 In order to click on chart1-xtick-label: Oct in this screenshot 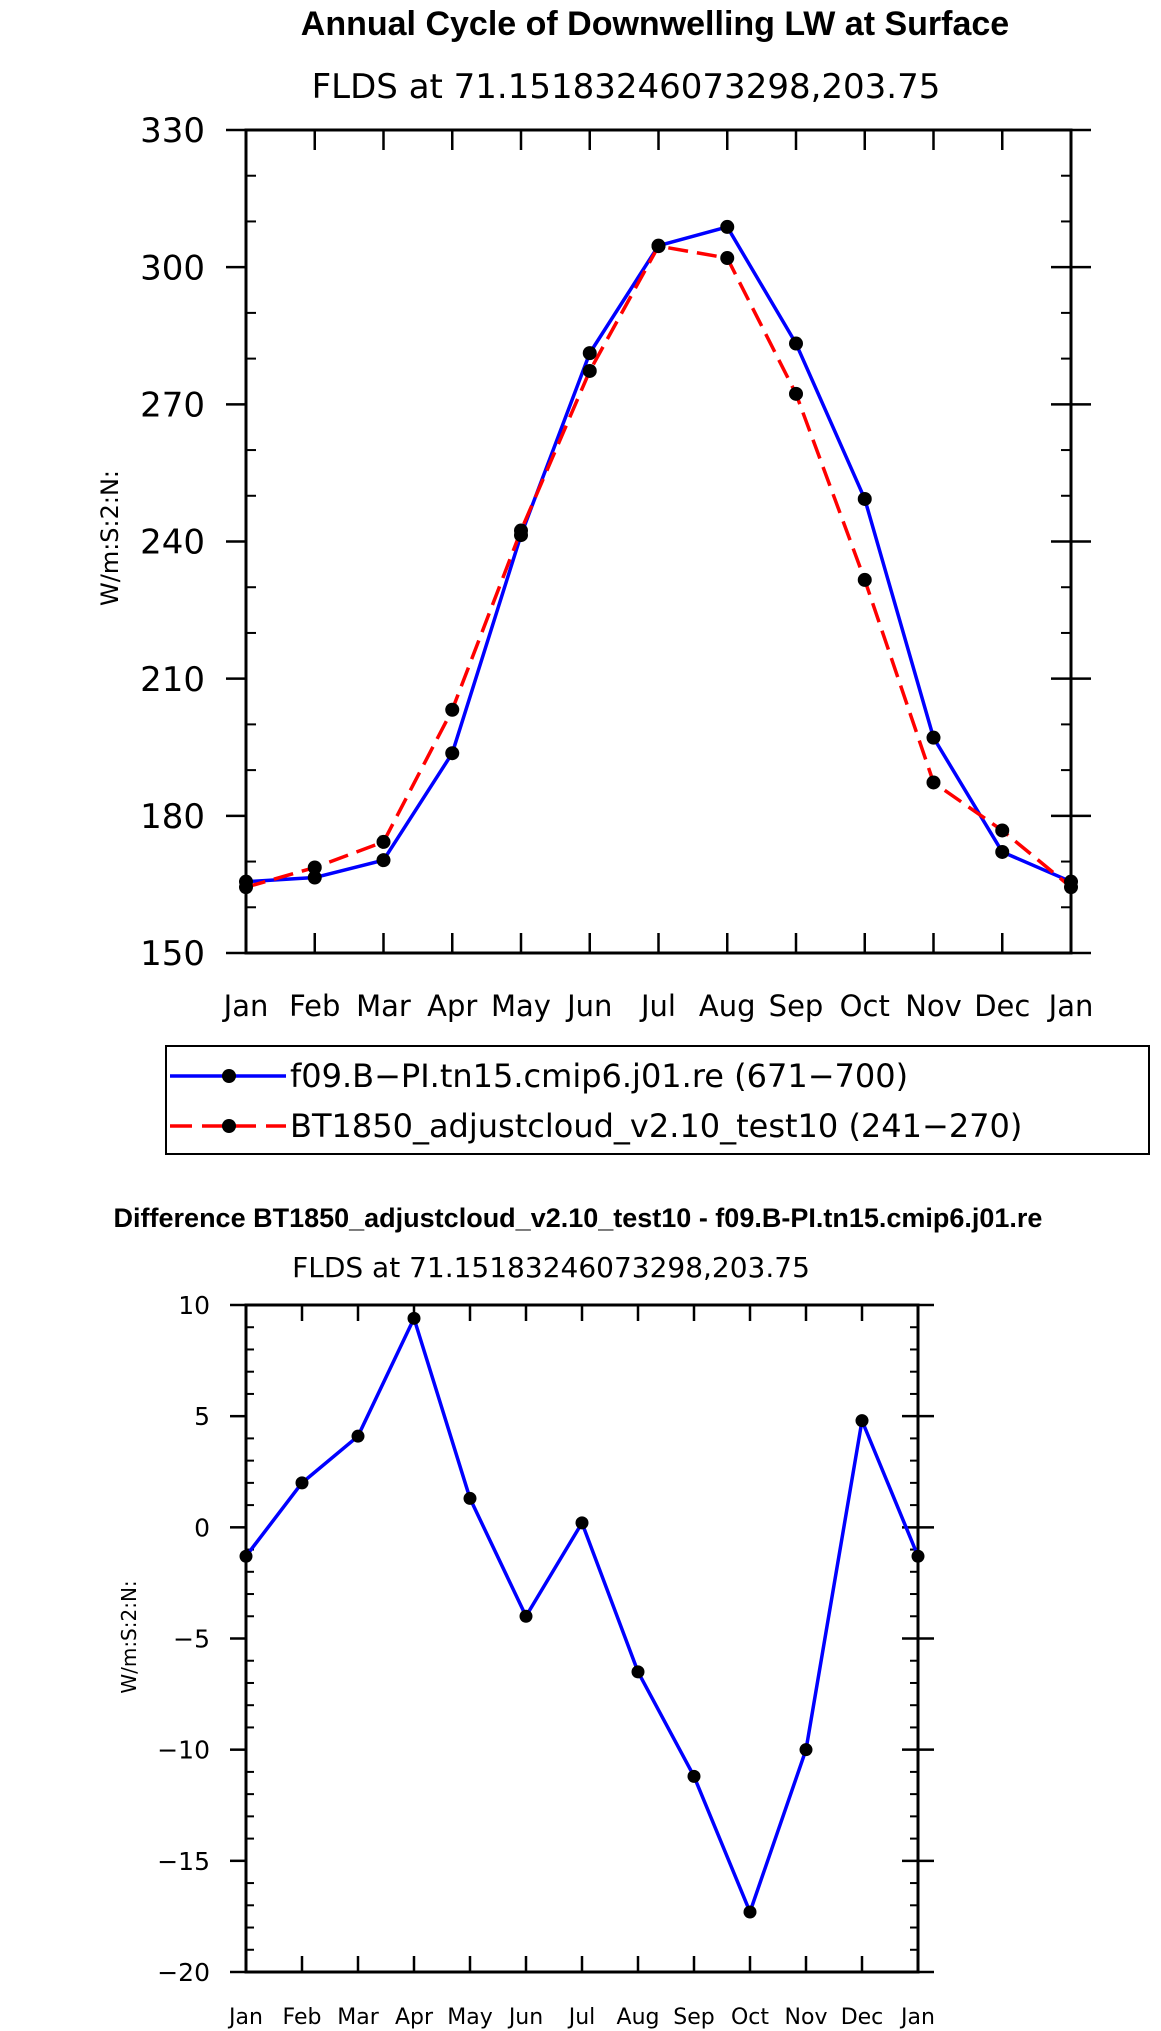, I will do `click(865, 1006)`.